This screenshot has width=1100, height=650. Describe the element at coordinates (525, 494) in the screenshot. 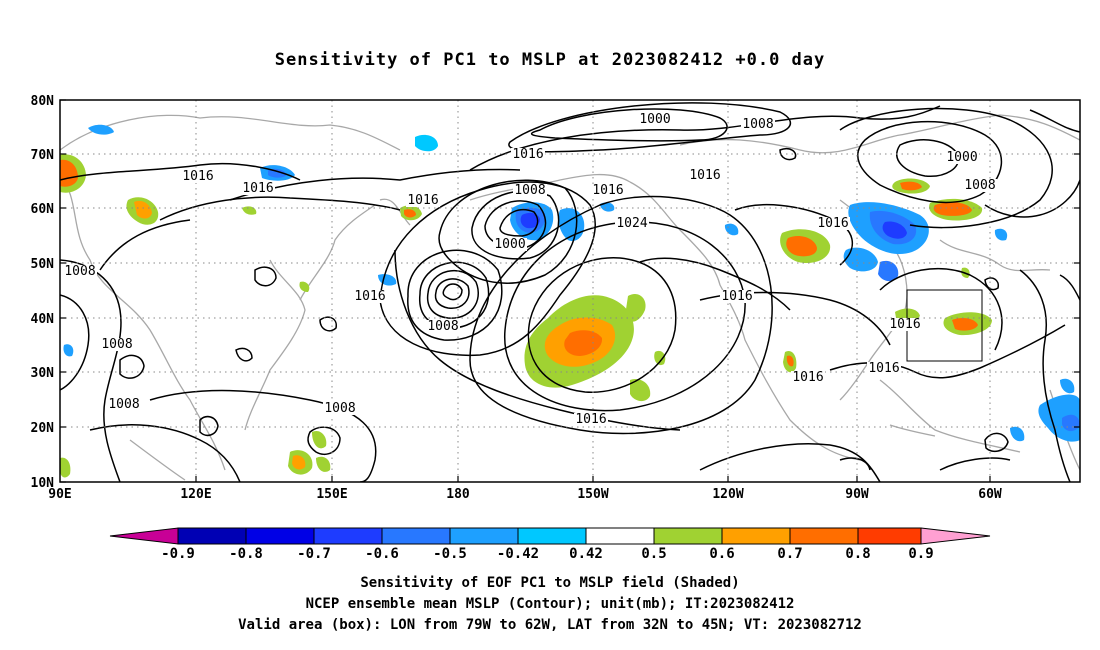

I see `lon-labels: 90E 120E 150E 180 150W 120W 90W 60W` at that location.